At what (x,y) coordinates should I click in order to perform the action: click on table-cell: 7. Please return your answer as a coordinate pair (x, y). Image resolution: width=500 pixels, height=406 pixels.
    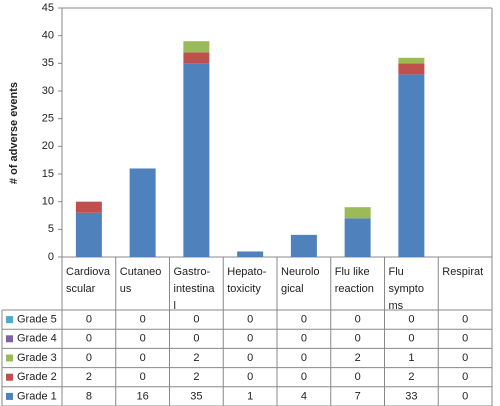
    Looking at the image, I should click on (358, 396).